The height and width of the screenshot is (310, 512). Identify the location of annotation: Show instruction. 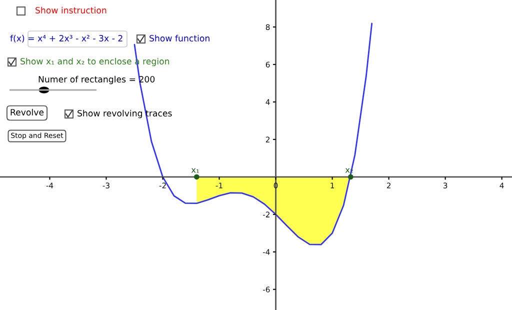
(71, 10).